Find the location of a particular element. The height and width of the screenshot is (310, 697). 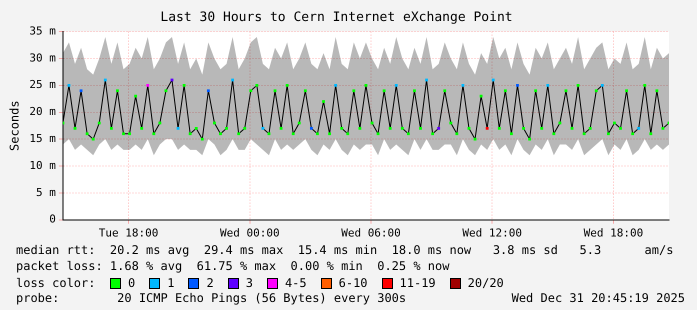

chart-title: Last 30 Hours to Cern Internet eXchange Point is located at coordinates (336, 18).